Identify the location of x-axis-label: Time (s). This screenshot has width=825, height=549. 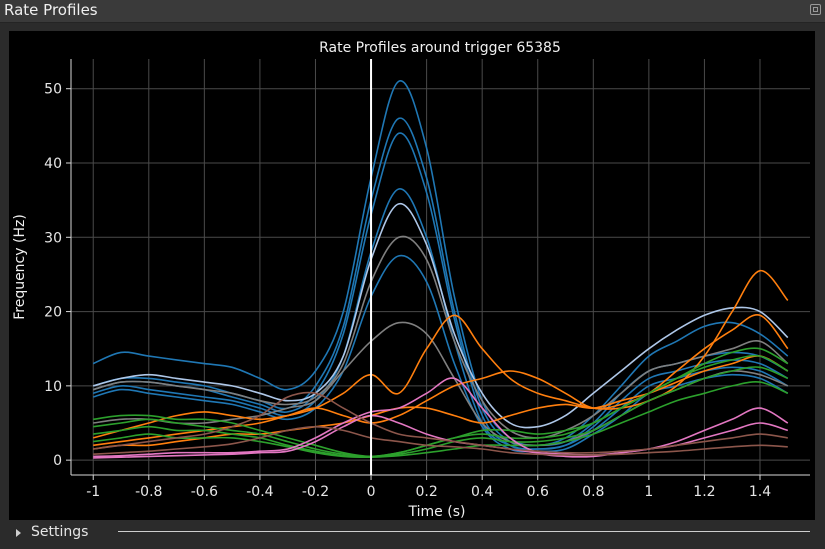
(437, 512).